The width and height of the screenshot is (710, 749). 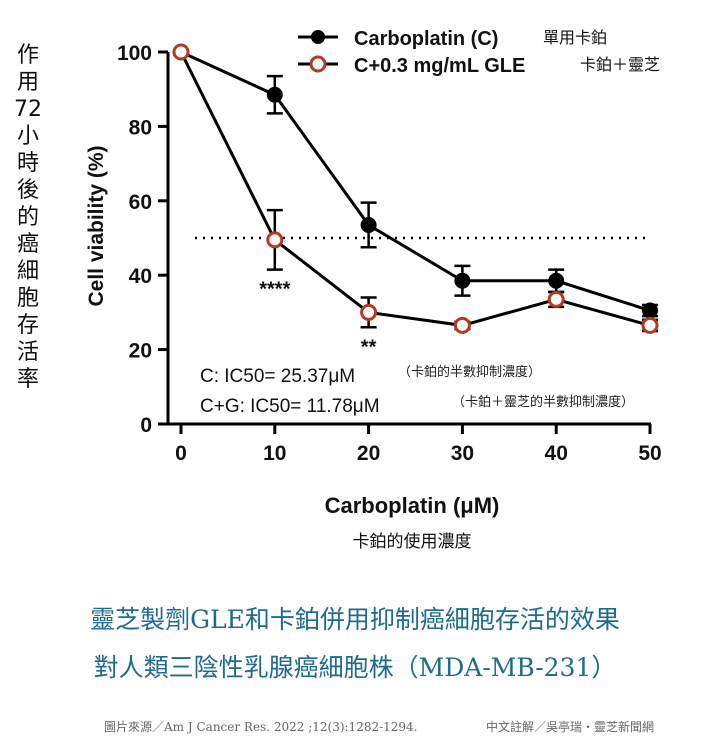 What do you see at coordinates (140, 276) in the screenshot?
I see `y-tick-label: 40` at bounding box center [140, 276].